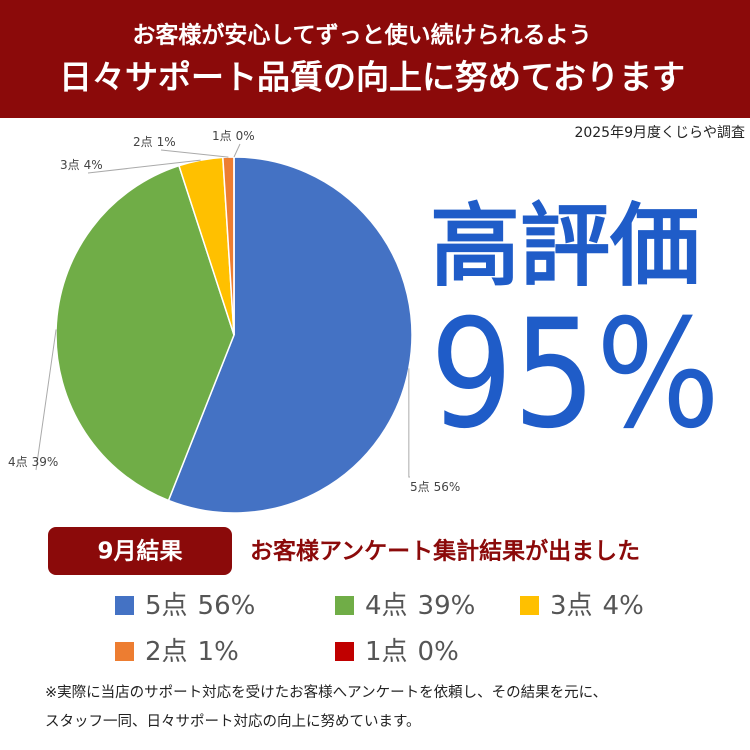  I want to click on data-label-category: 1点, so click(222, 136).